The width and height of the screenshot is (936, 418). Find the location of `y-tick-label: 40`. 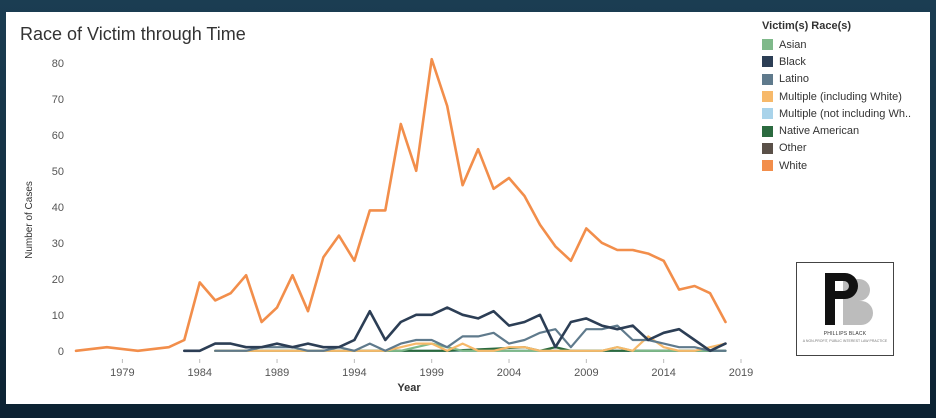

y-tick-label: 40 is located at coordinates (58, 208).